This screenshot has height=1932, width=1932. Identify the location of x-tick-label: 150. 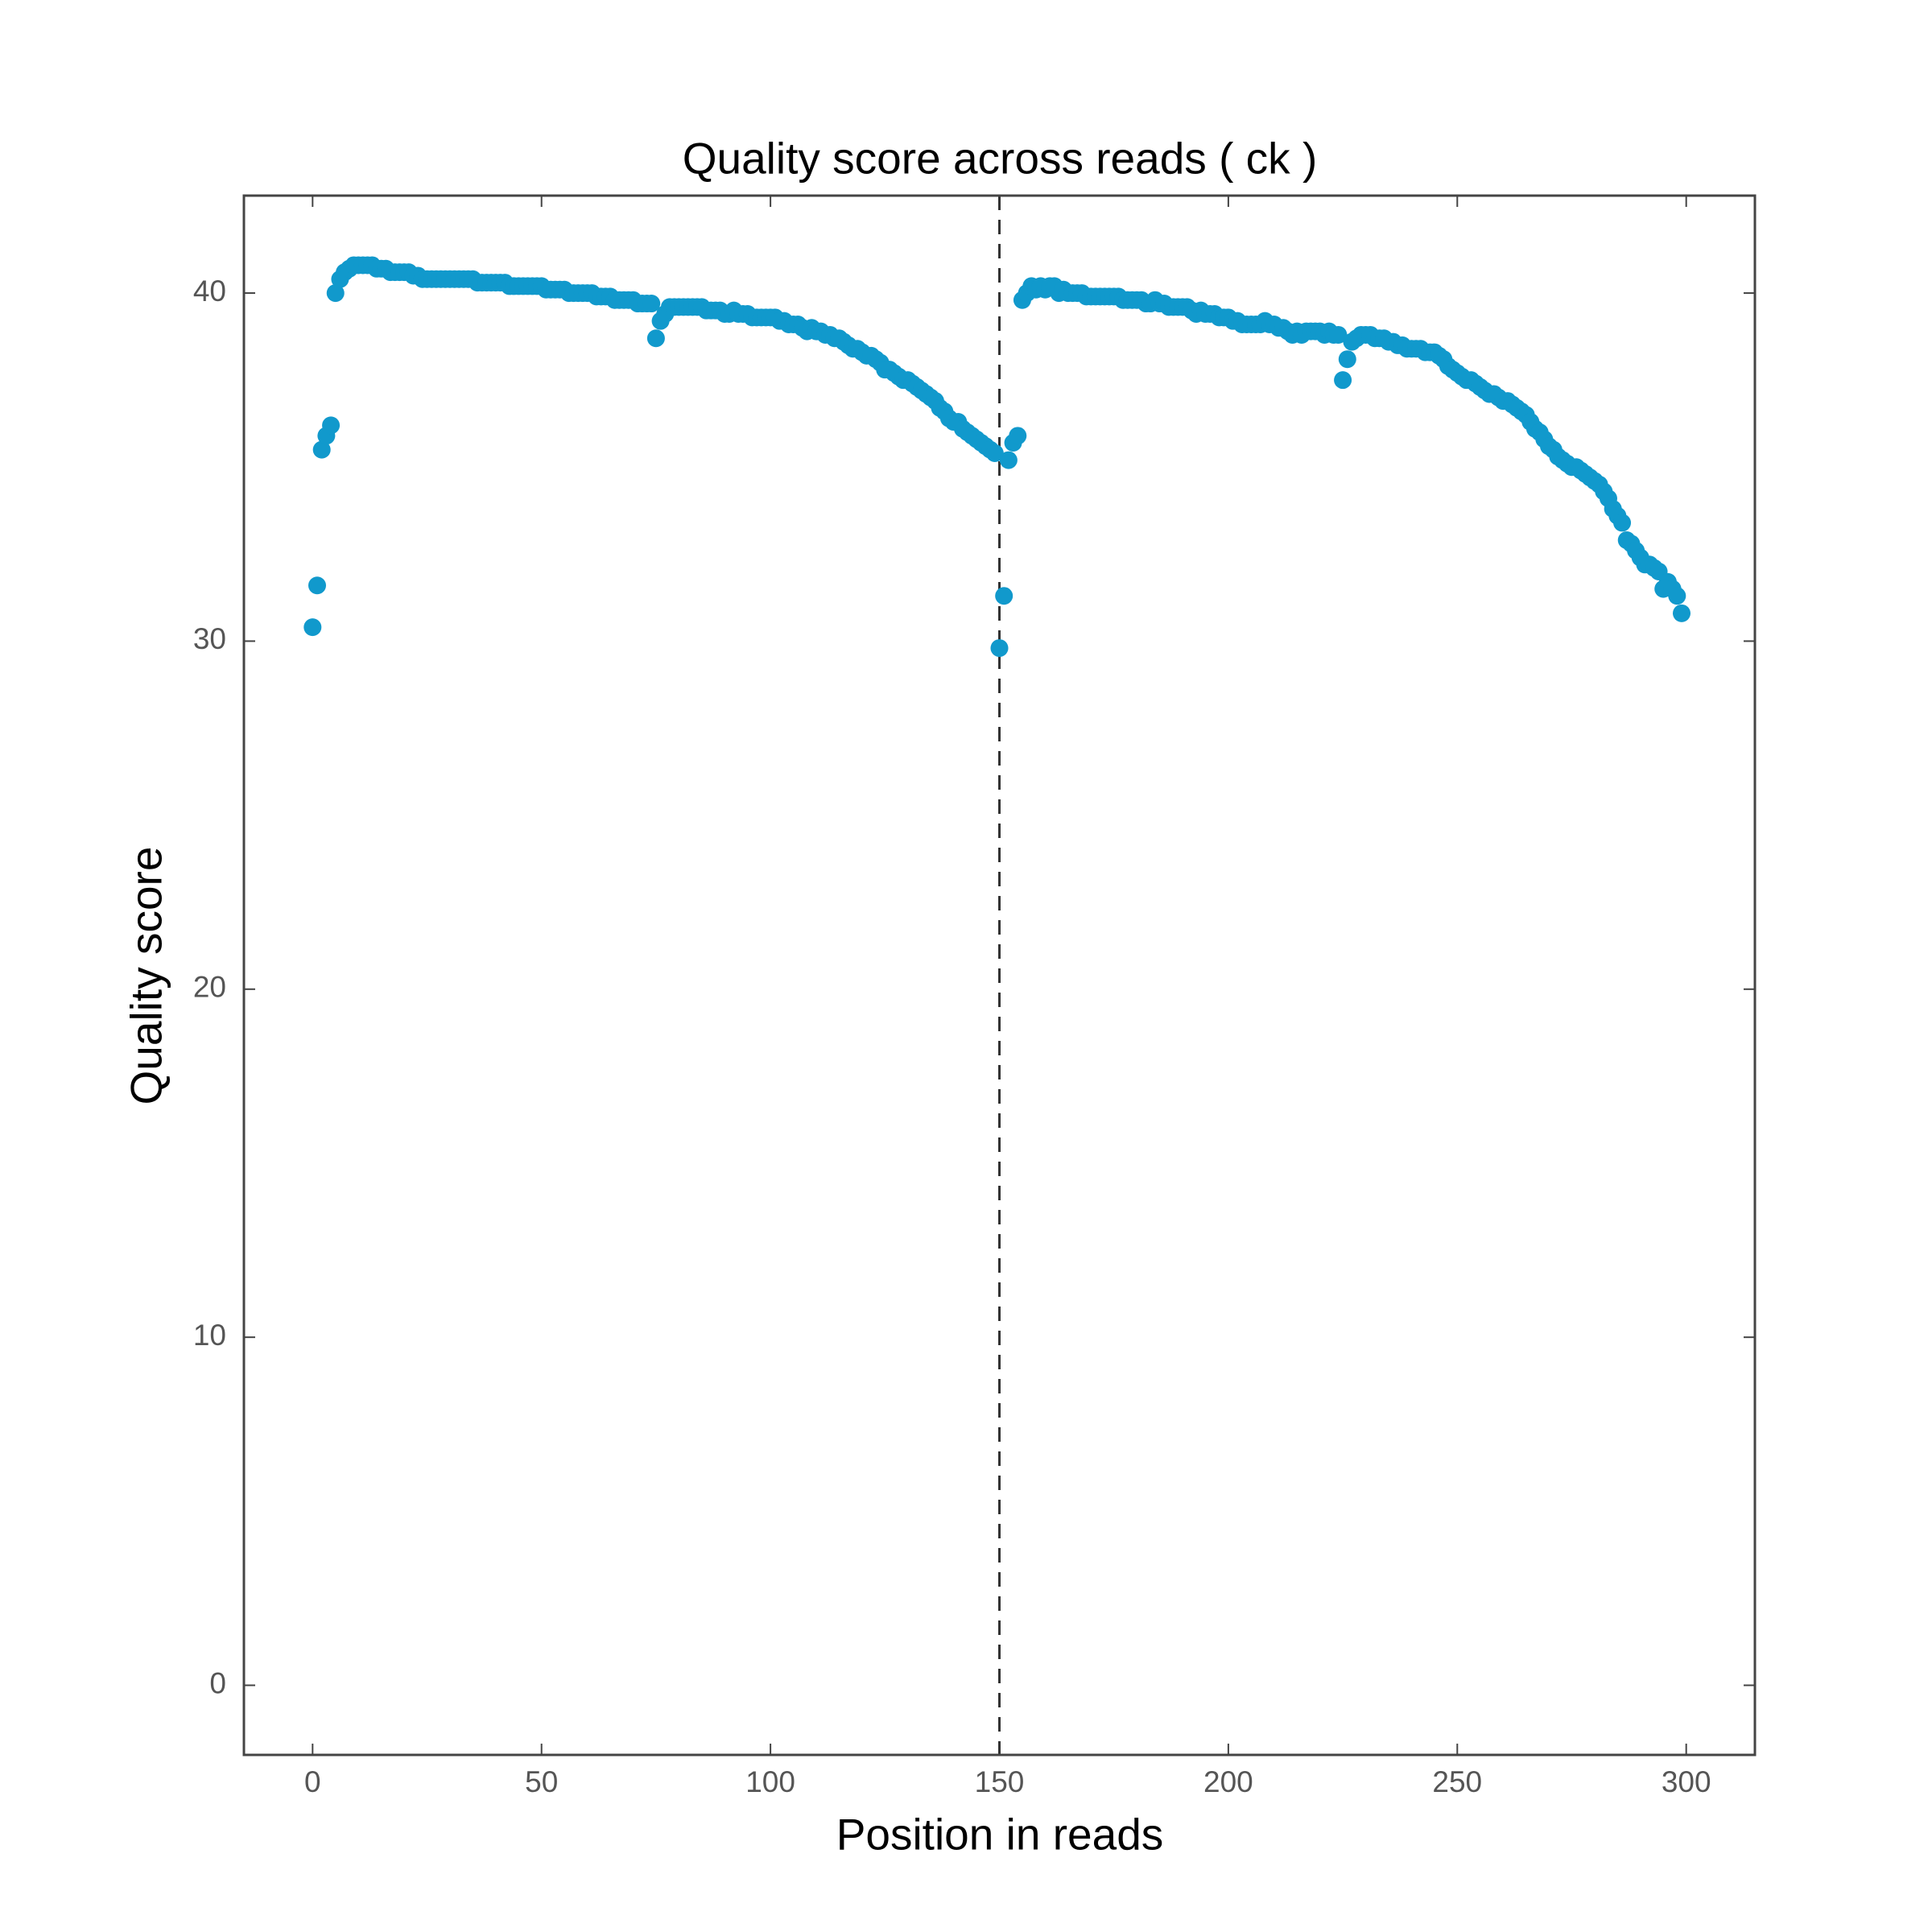
(1000, 1781).